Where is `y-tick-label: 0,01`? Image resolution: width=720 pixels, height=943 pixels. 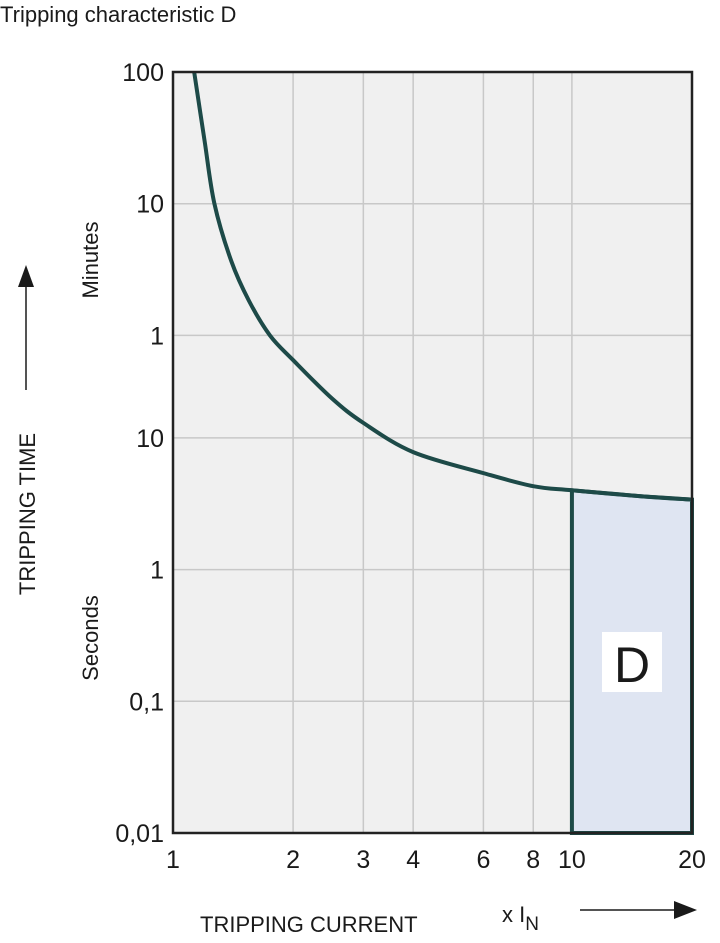
y-tick-label: 0,01 is located at coordinates (139, 834).